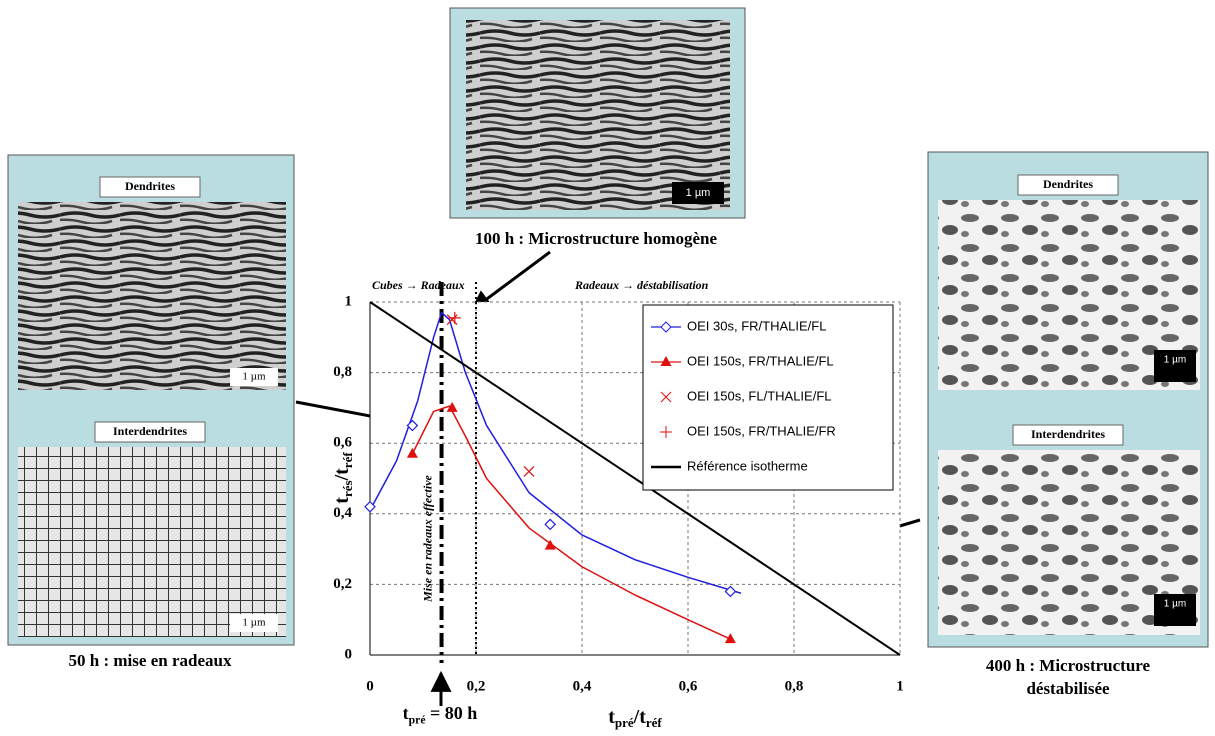 The image size is (1215, 736). Describe the element at coordinates (342, 500) in the screenshot. I see `y-axis-title-part: t` at that location.